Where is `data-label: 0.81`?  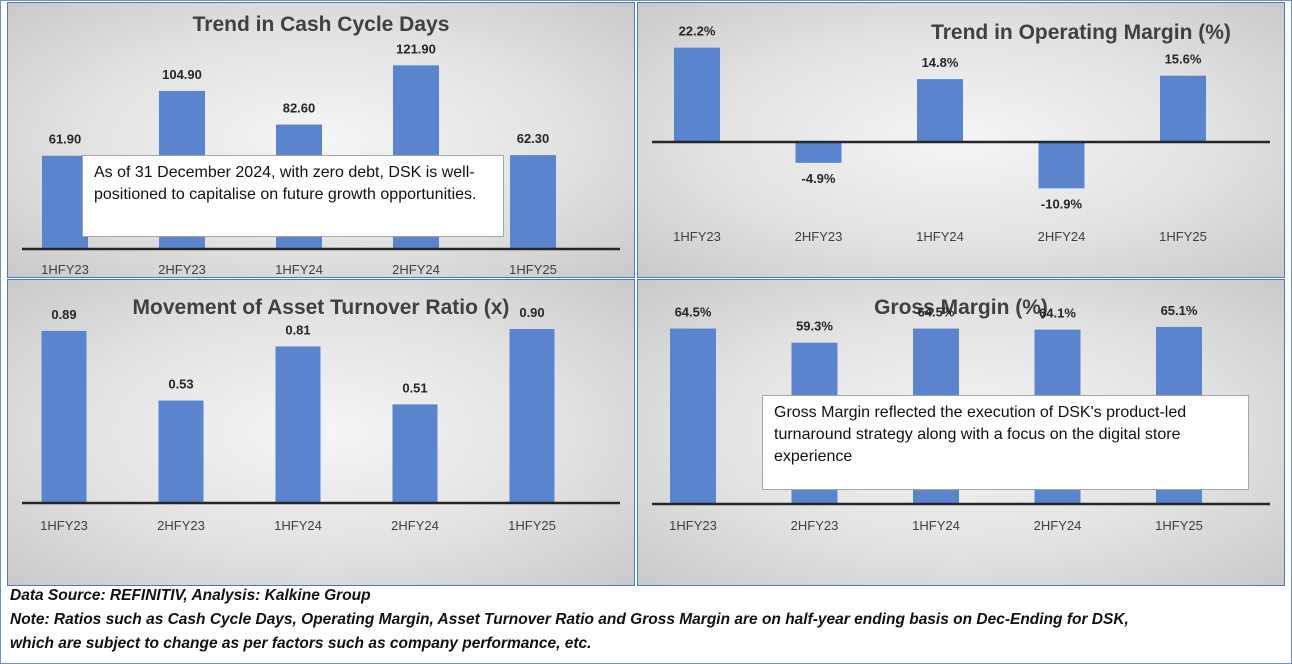 data-label: 0.81 is located at coordinates (297, 329).